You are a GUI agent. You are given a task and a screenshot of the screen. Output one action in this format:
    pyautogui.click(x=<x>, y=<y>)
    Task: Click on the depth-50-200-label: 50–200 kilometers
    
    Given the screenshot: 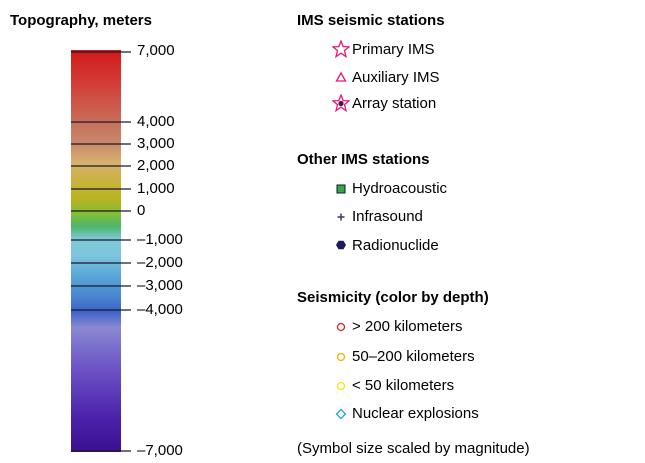 What is the action you would take?
    pyautogui.click(x=413, y=356)
    